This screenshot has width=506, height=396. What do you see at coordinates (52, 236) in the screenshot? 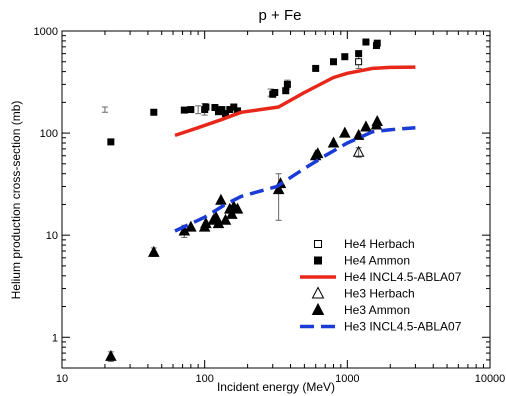
I see `y-tick-label: 10` at bounding box center [52, 236].